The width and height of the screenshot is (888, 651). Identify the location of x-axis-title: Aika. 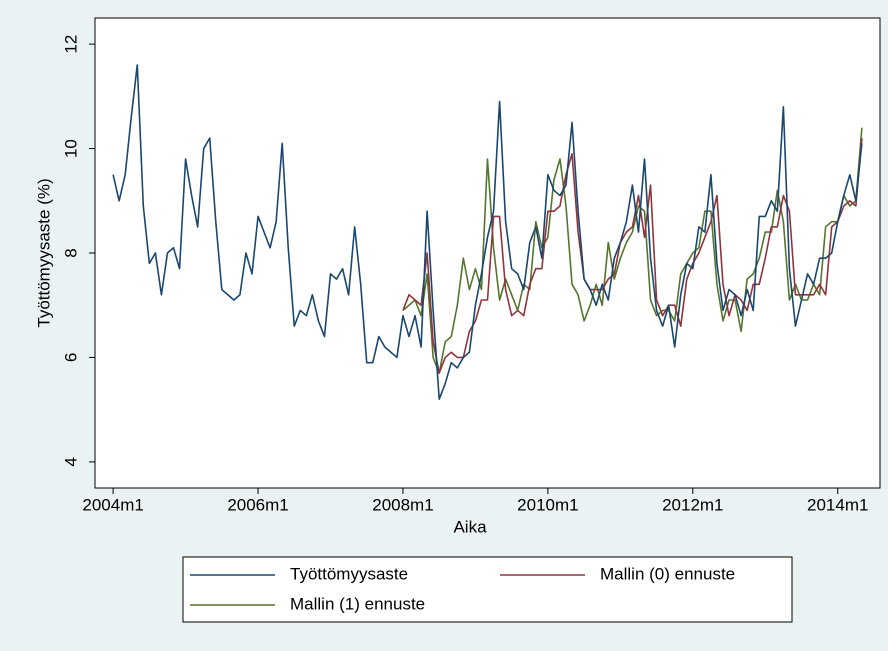
(470, 526).